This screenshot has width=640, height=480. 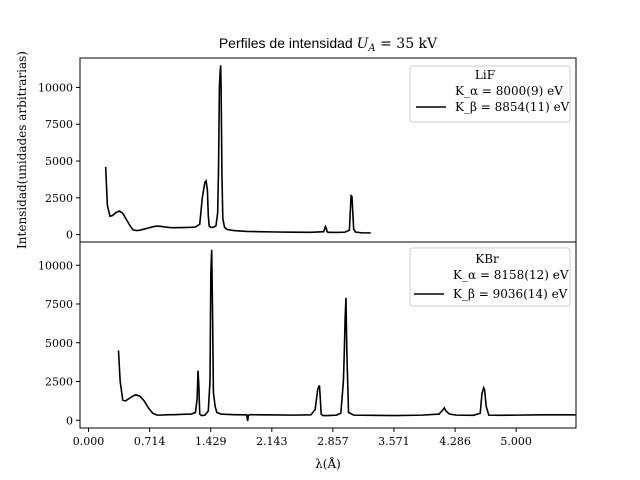 What do you see at coordinates (509, 91) in the screenshot?
I see `lif-legend-kalpha: K_α = 8000(9) eV` at bounding box center [509, 91].